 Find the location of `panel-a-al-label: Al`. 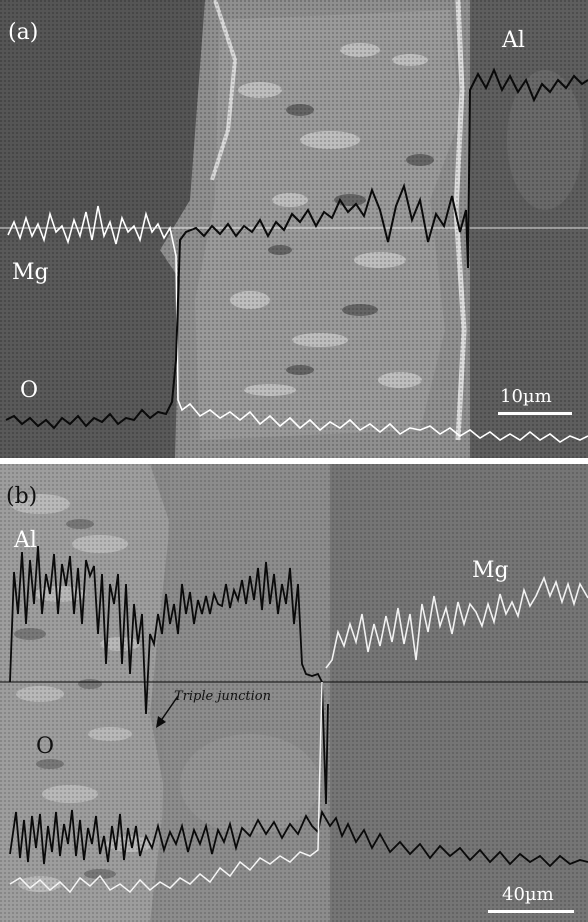

panel-a-al-label: Al is located at coordinates (513, 40).